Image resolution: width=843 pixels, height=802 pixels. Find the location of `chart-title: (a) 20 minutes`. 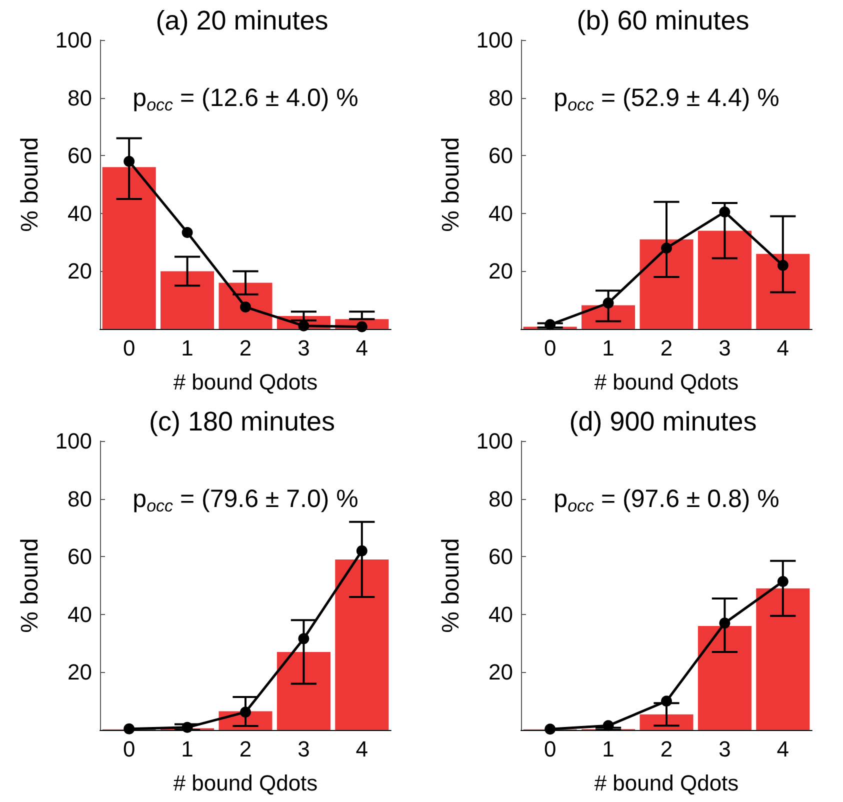

chart-title: (a) 20 minutes is located at coordinates (242, 21).